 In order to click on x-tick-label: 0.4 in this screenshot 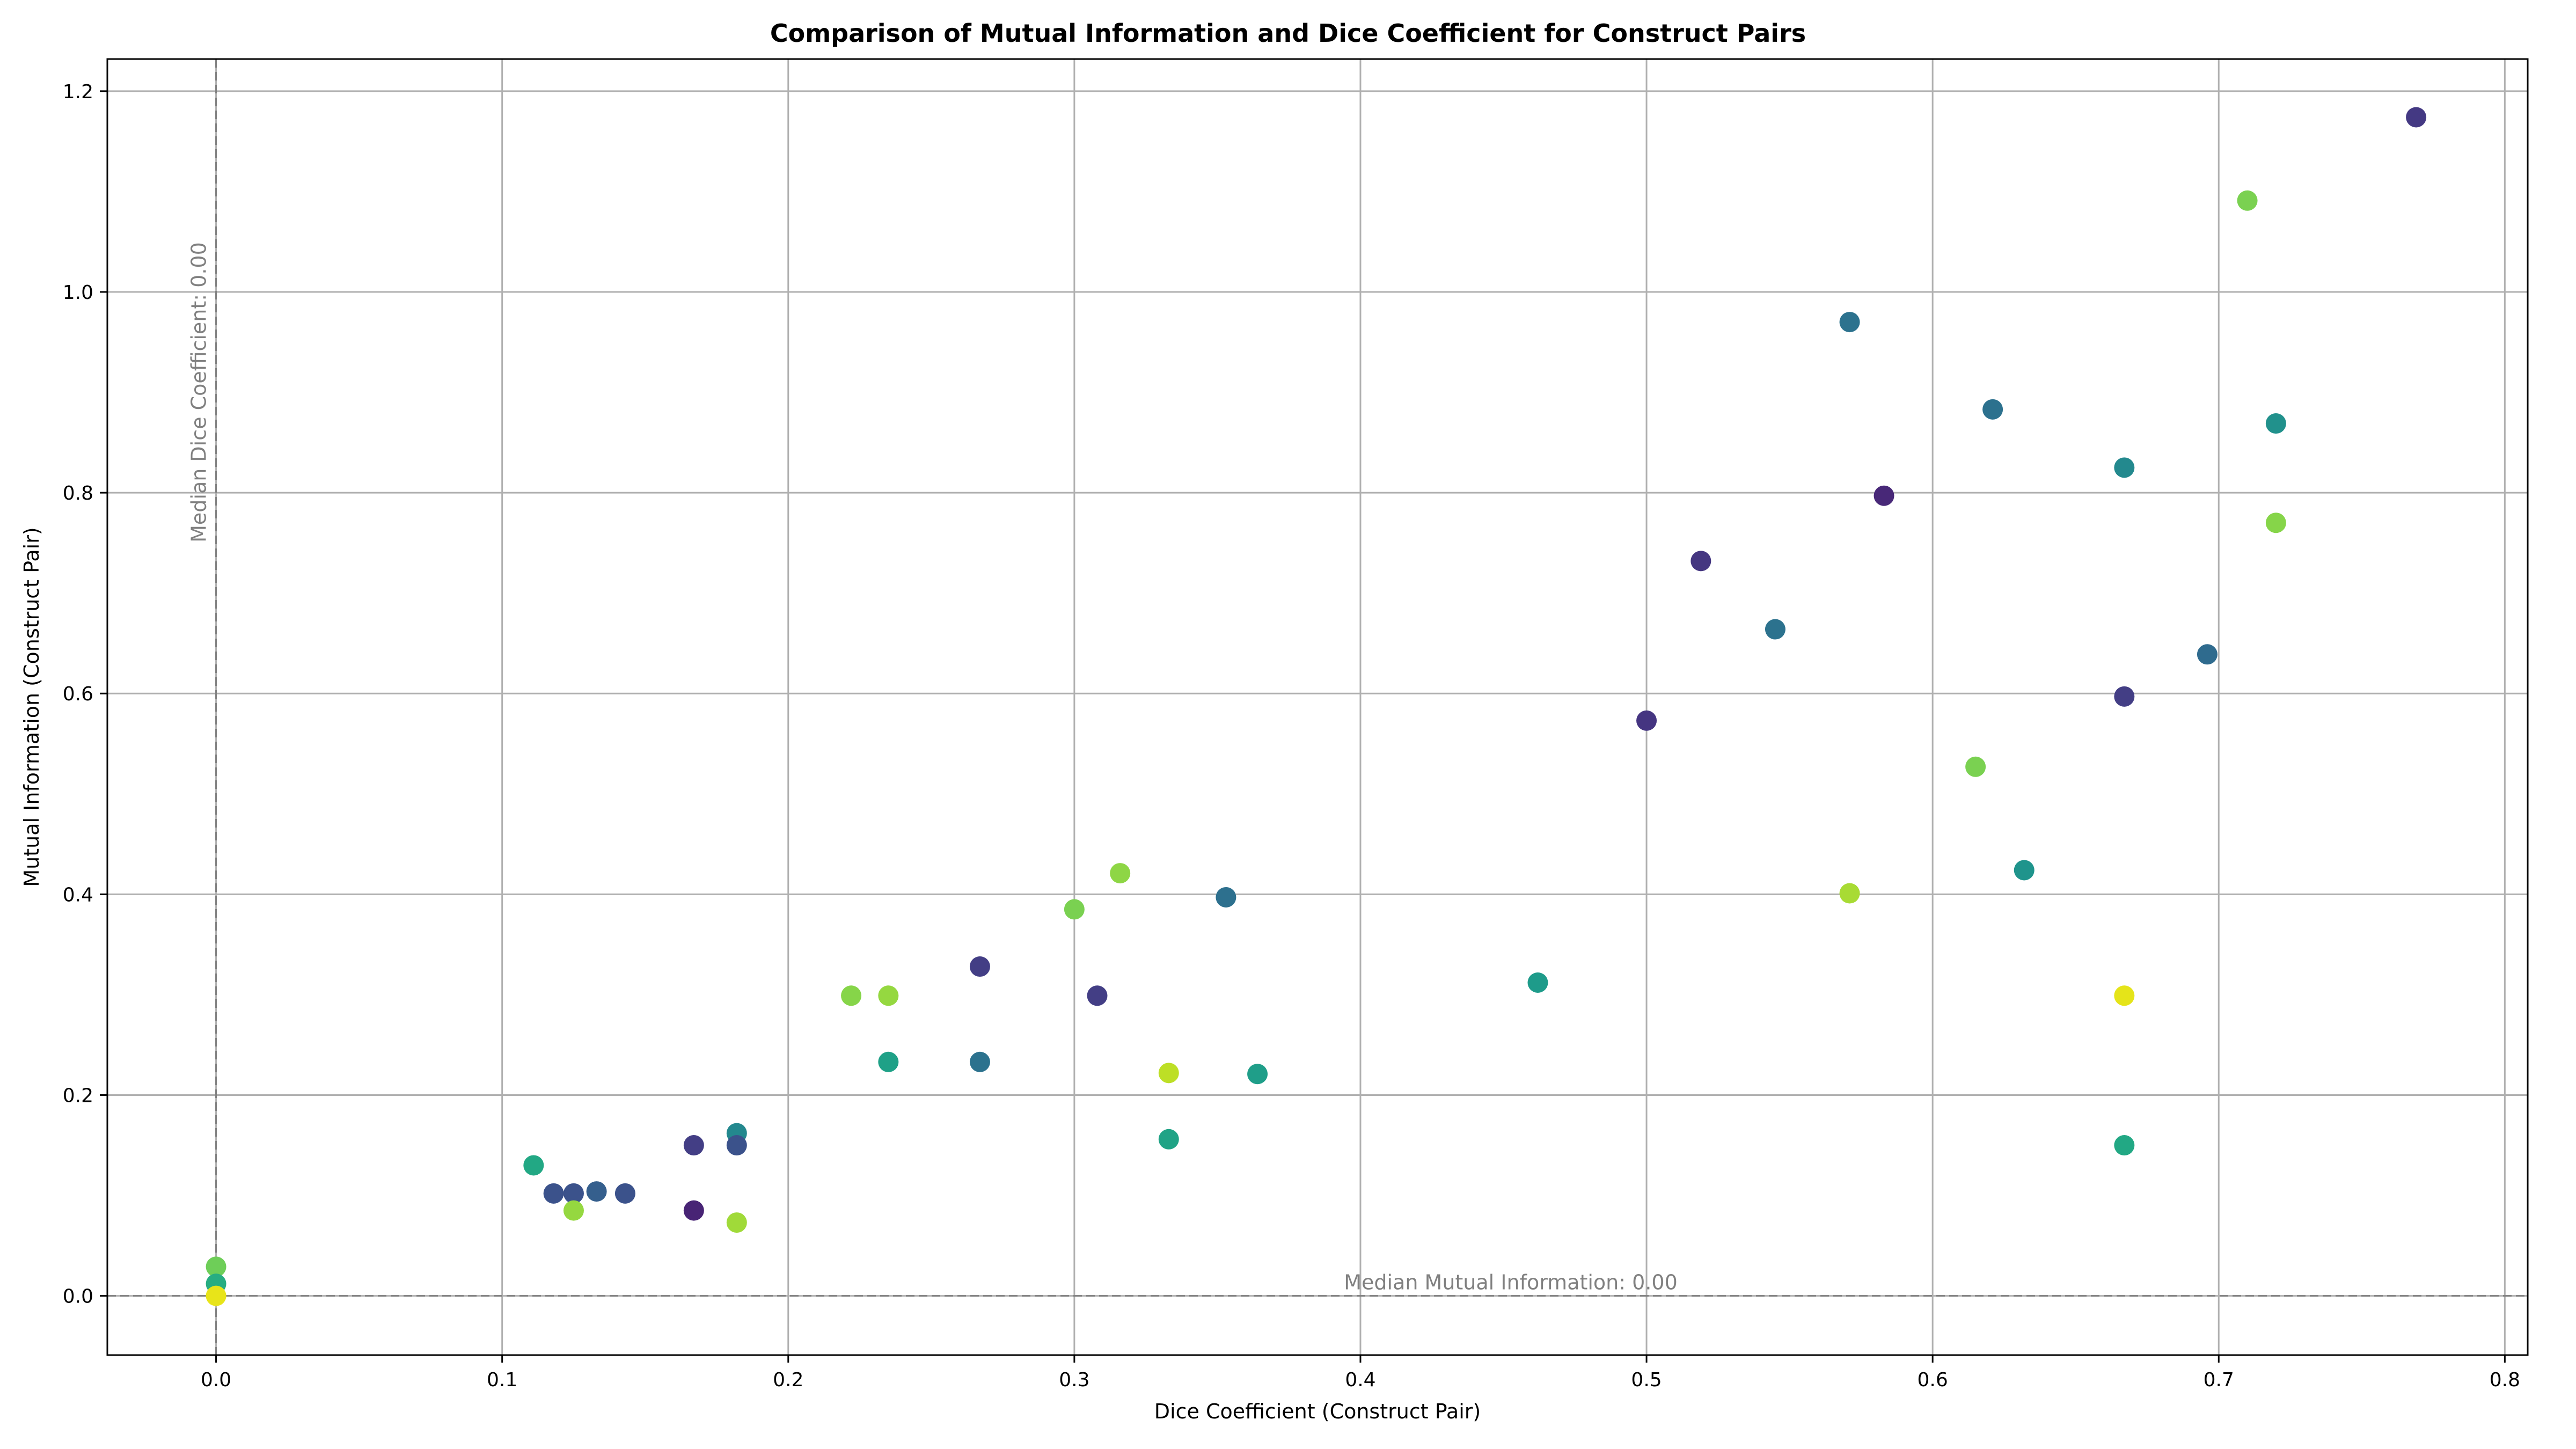, I will do `click(1360, 1380)`.